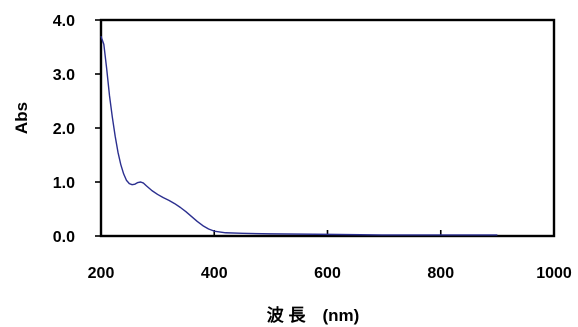 The height and width of the screenshot is (327, 578). I want to click on y-axis-label: Abs, so click(21, 118).